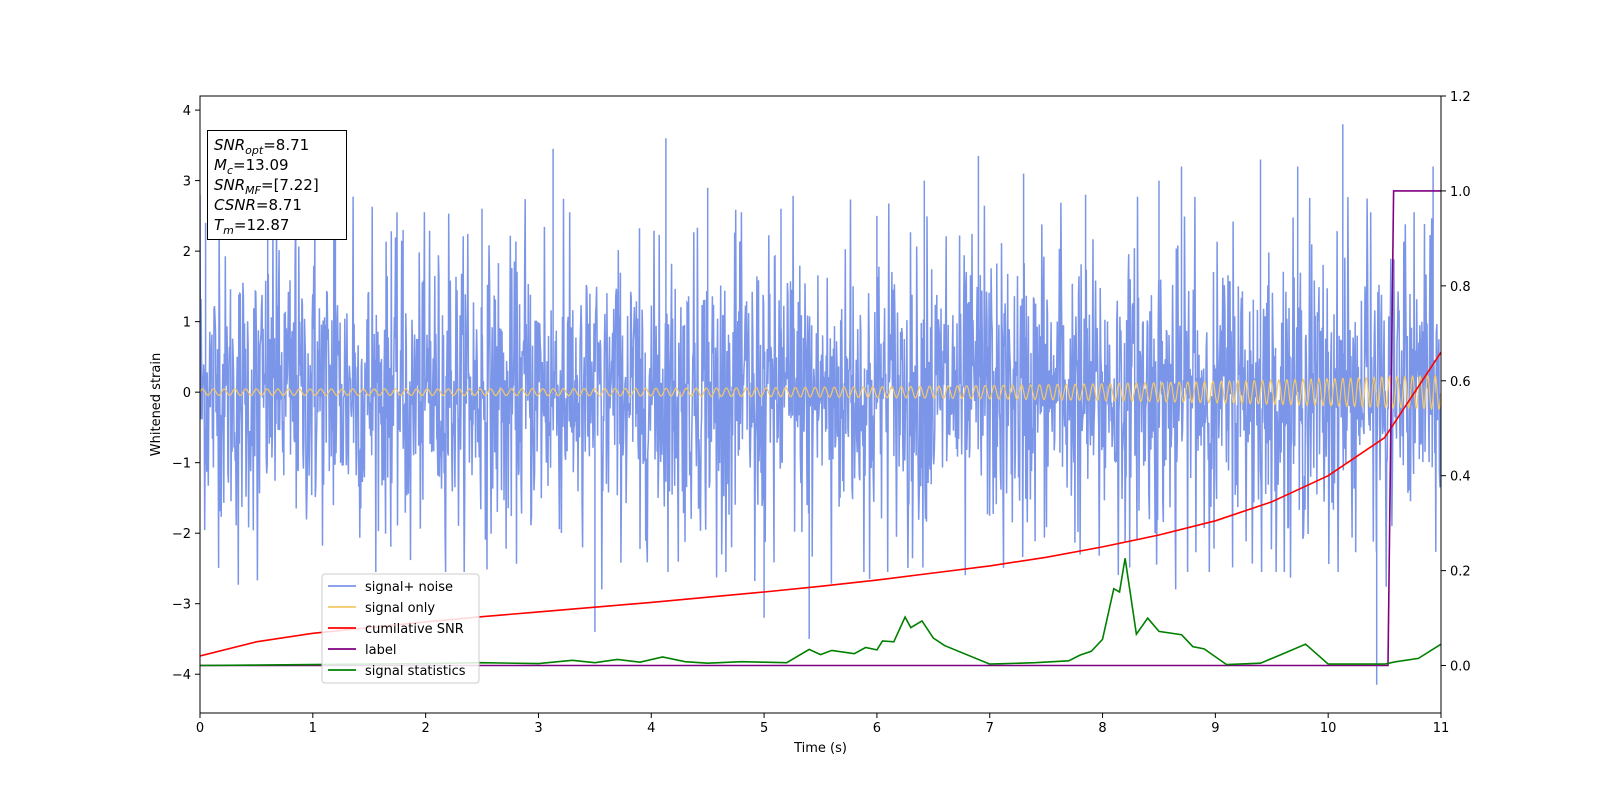 The image size is (1600, 800). Describe the element at coordinates (877, 728) in the screenshot. I see `x-tick-label: 6` at that location.